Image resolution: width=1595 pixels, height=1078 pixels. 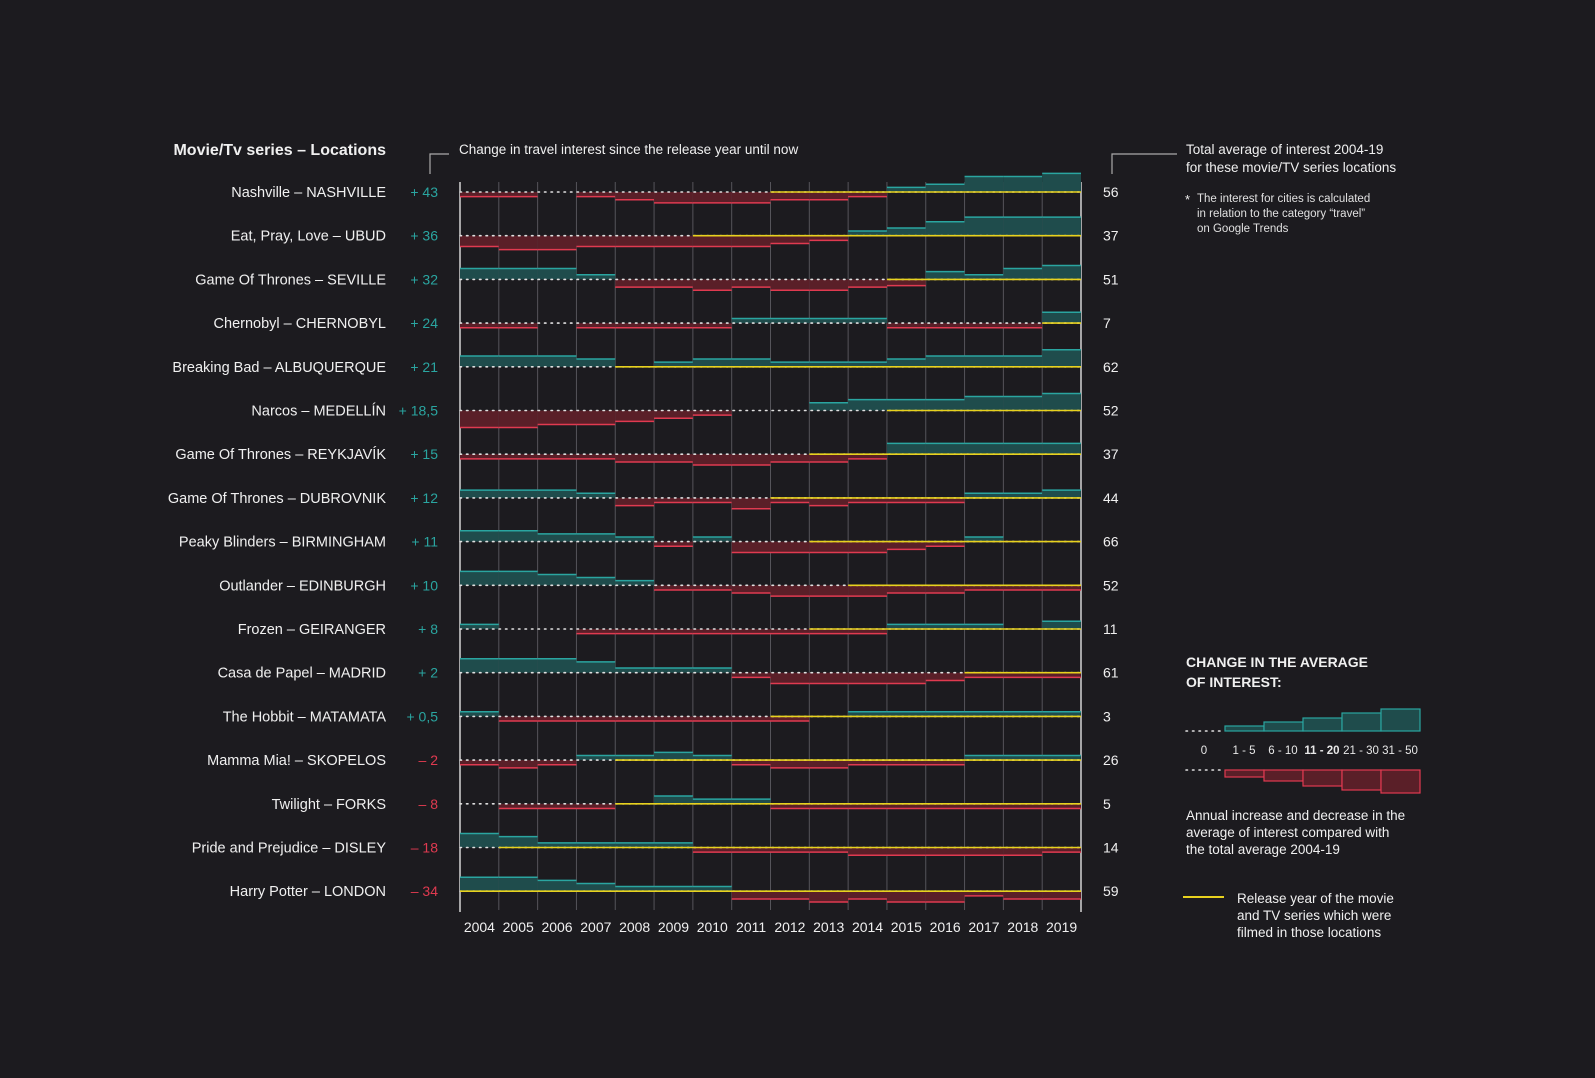 What do you see at coordinates (1111, 848) in the screenshot?
I see `total-value: 14` at bounding box center [1111, 848].